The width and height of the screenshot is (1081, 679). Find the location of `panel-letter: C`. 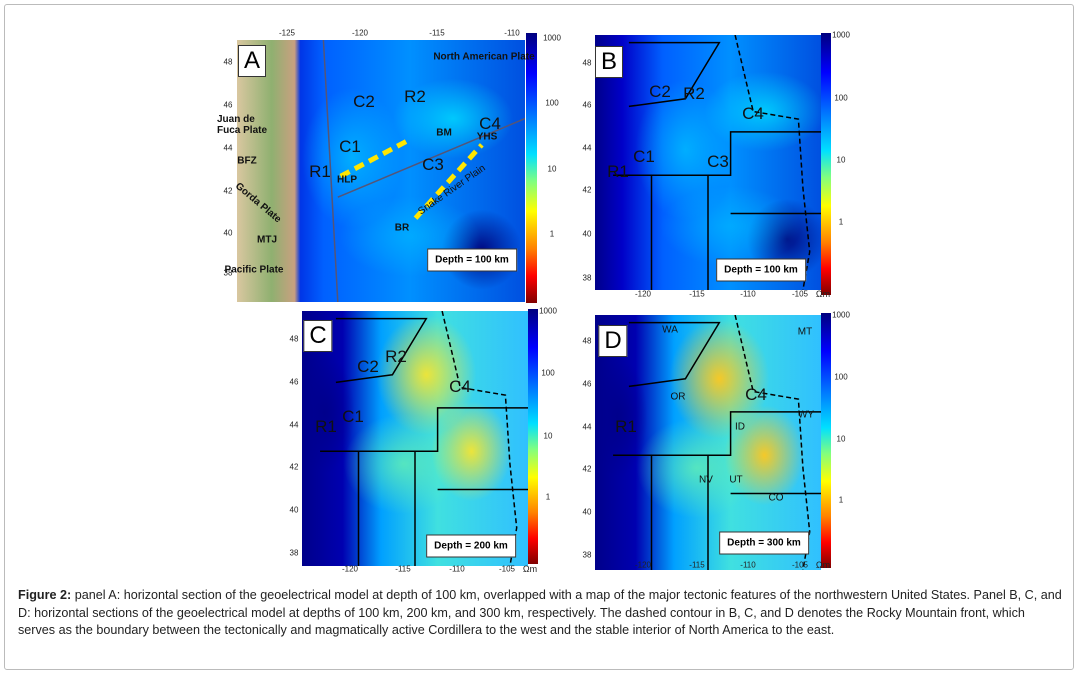

panel-letter: C is located at coordinates (318, 336).